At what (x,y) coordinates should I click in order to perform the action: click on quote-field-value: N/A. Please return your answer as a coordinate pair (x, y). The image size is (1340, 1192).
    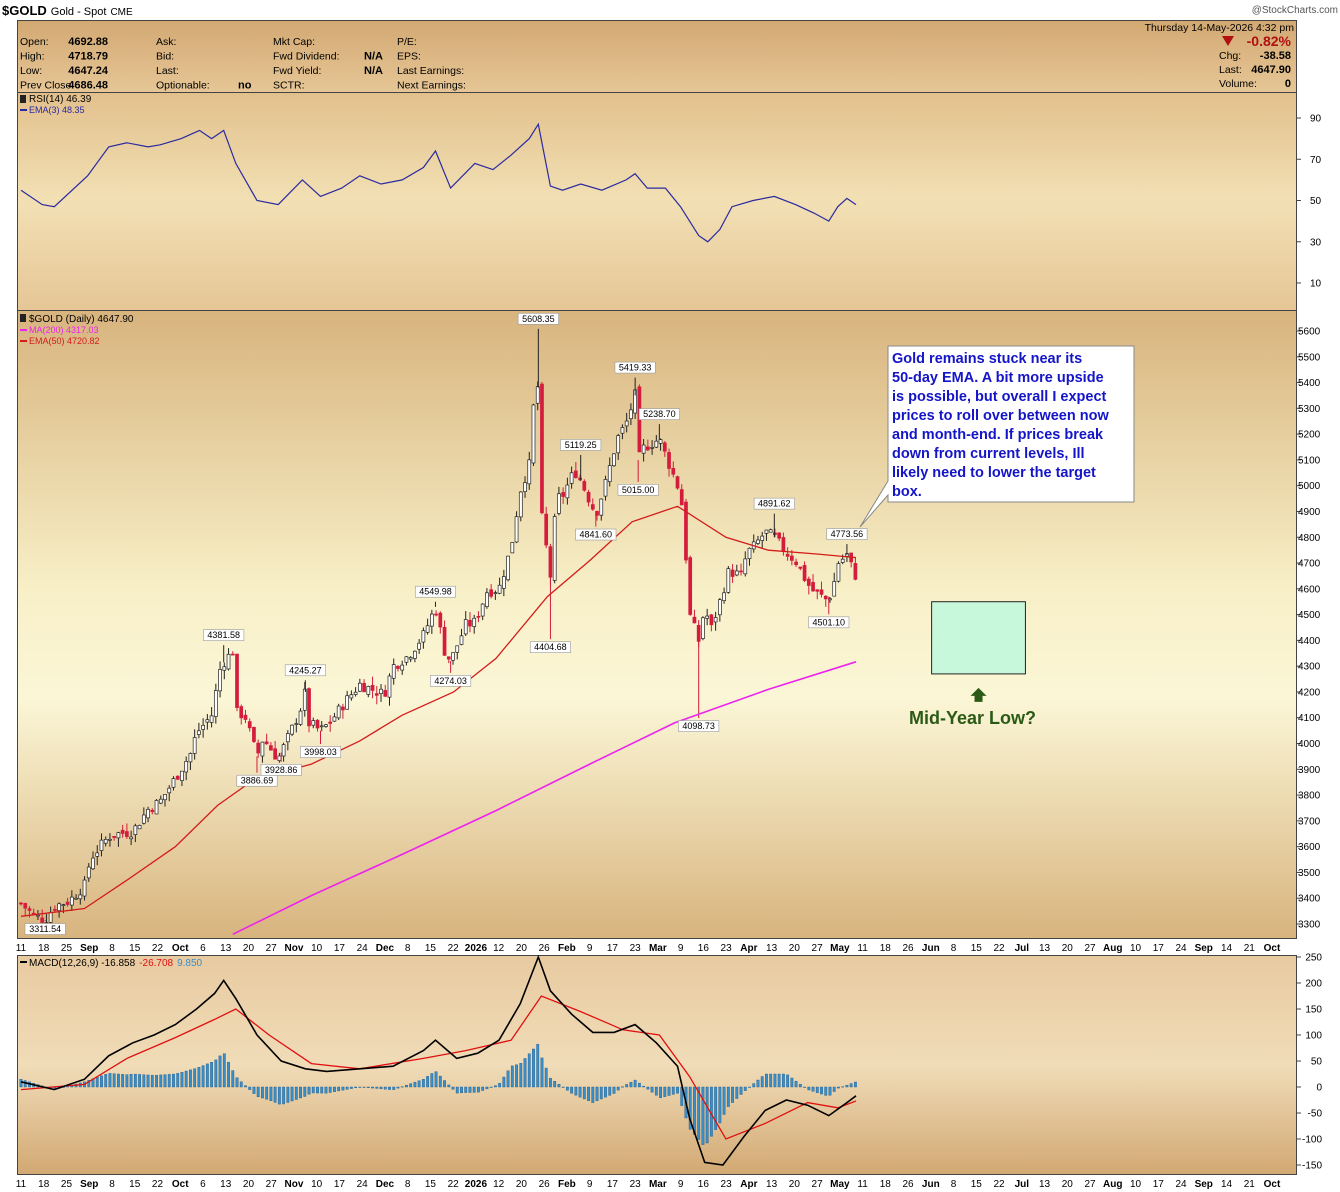
    Looking at the image, I should click on (373, 57).